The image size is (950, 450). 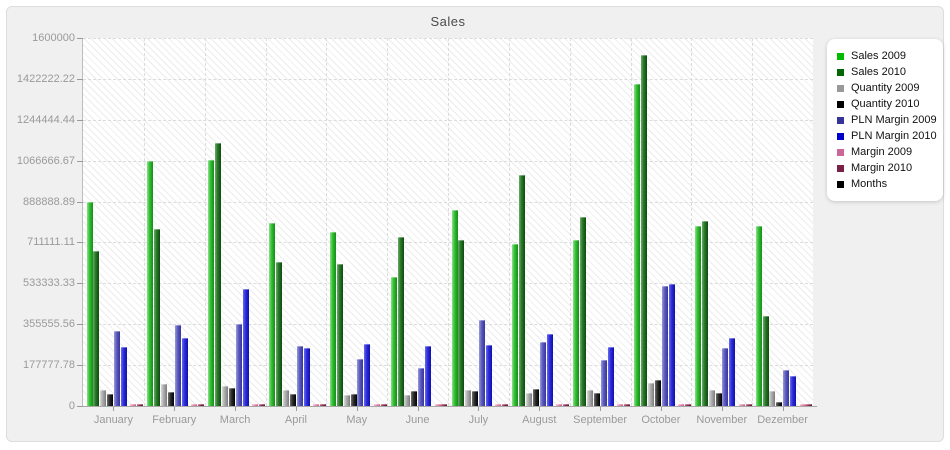 I want to click on legend-item-pln-margin-2009: PLN Margin 2009, so click(x=887, y=120).